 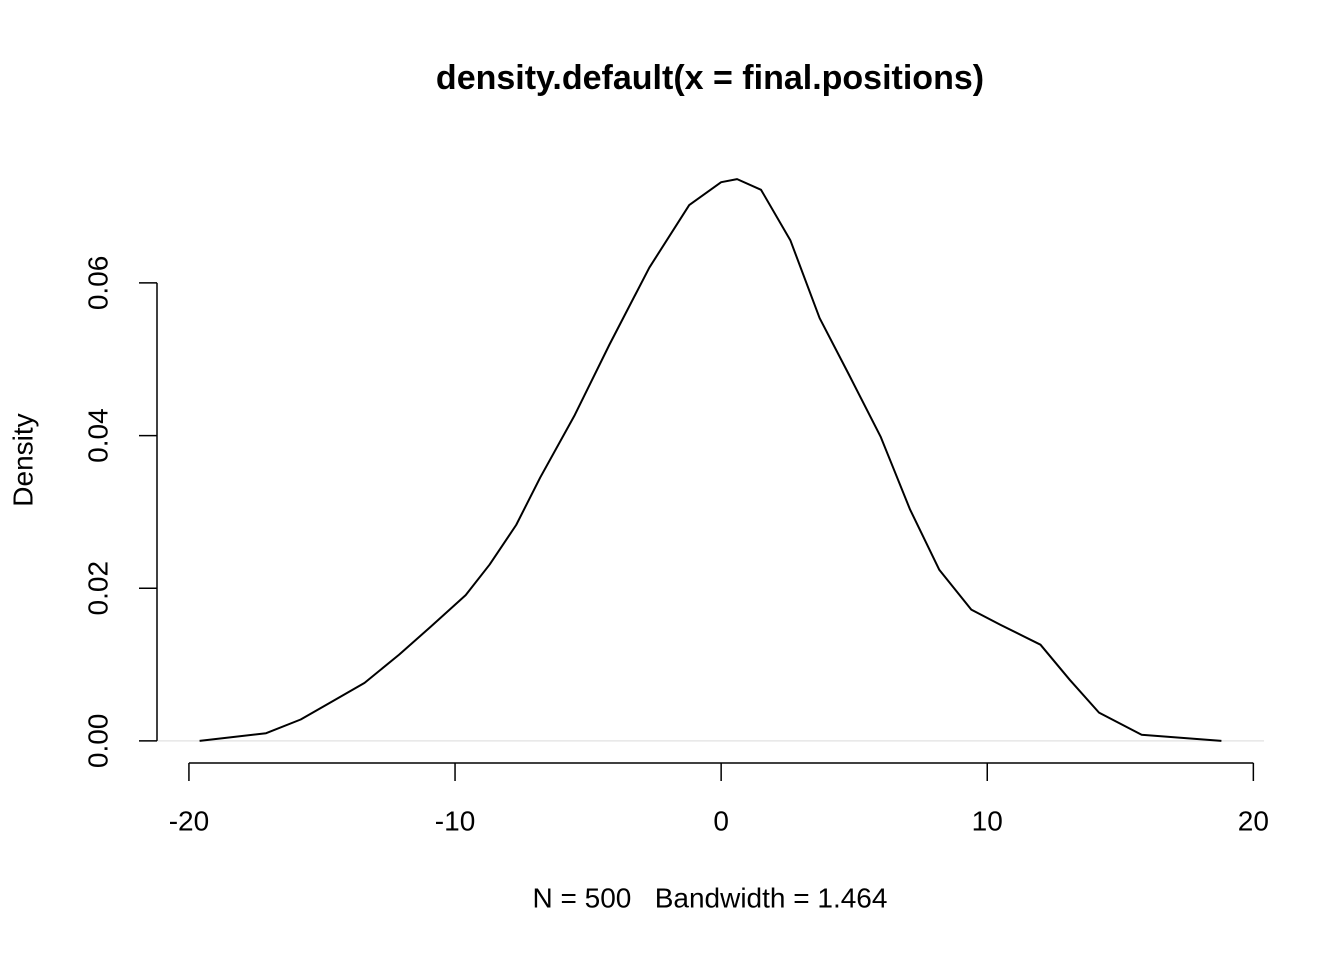 What do you see at coordinates (97, 588) in the screenshot?
I see `y-tick-label: 0.02` at bounding box center [97, 588].